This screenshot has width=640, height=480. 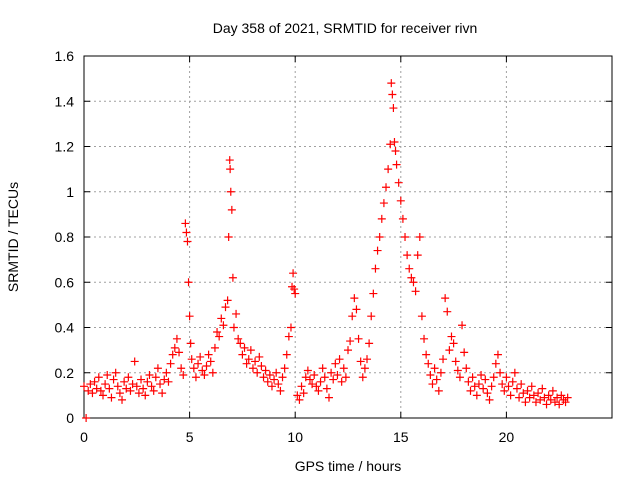 I want to click on y-axis-label: SRMTID / TECUs, so click(x=13, y=237).